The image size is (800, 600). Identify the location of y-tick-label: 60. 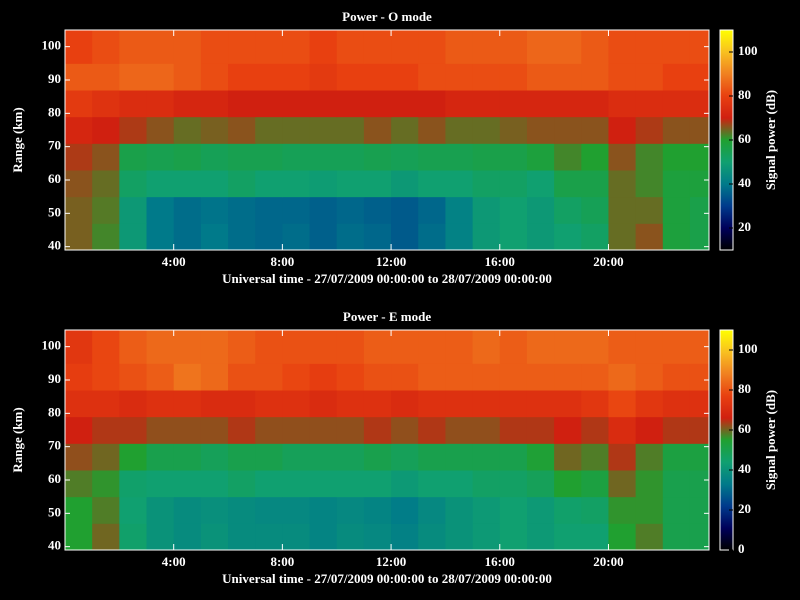
(54, 478).